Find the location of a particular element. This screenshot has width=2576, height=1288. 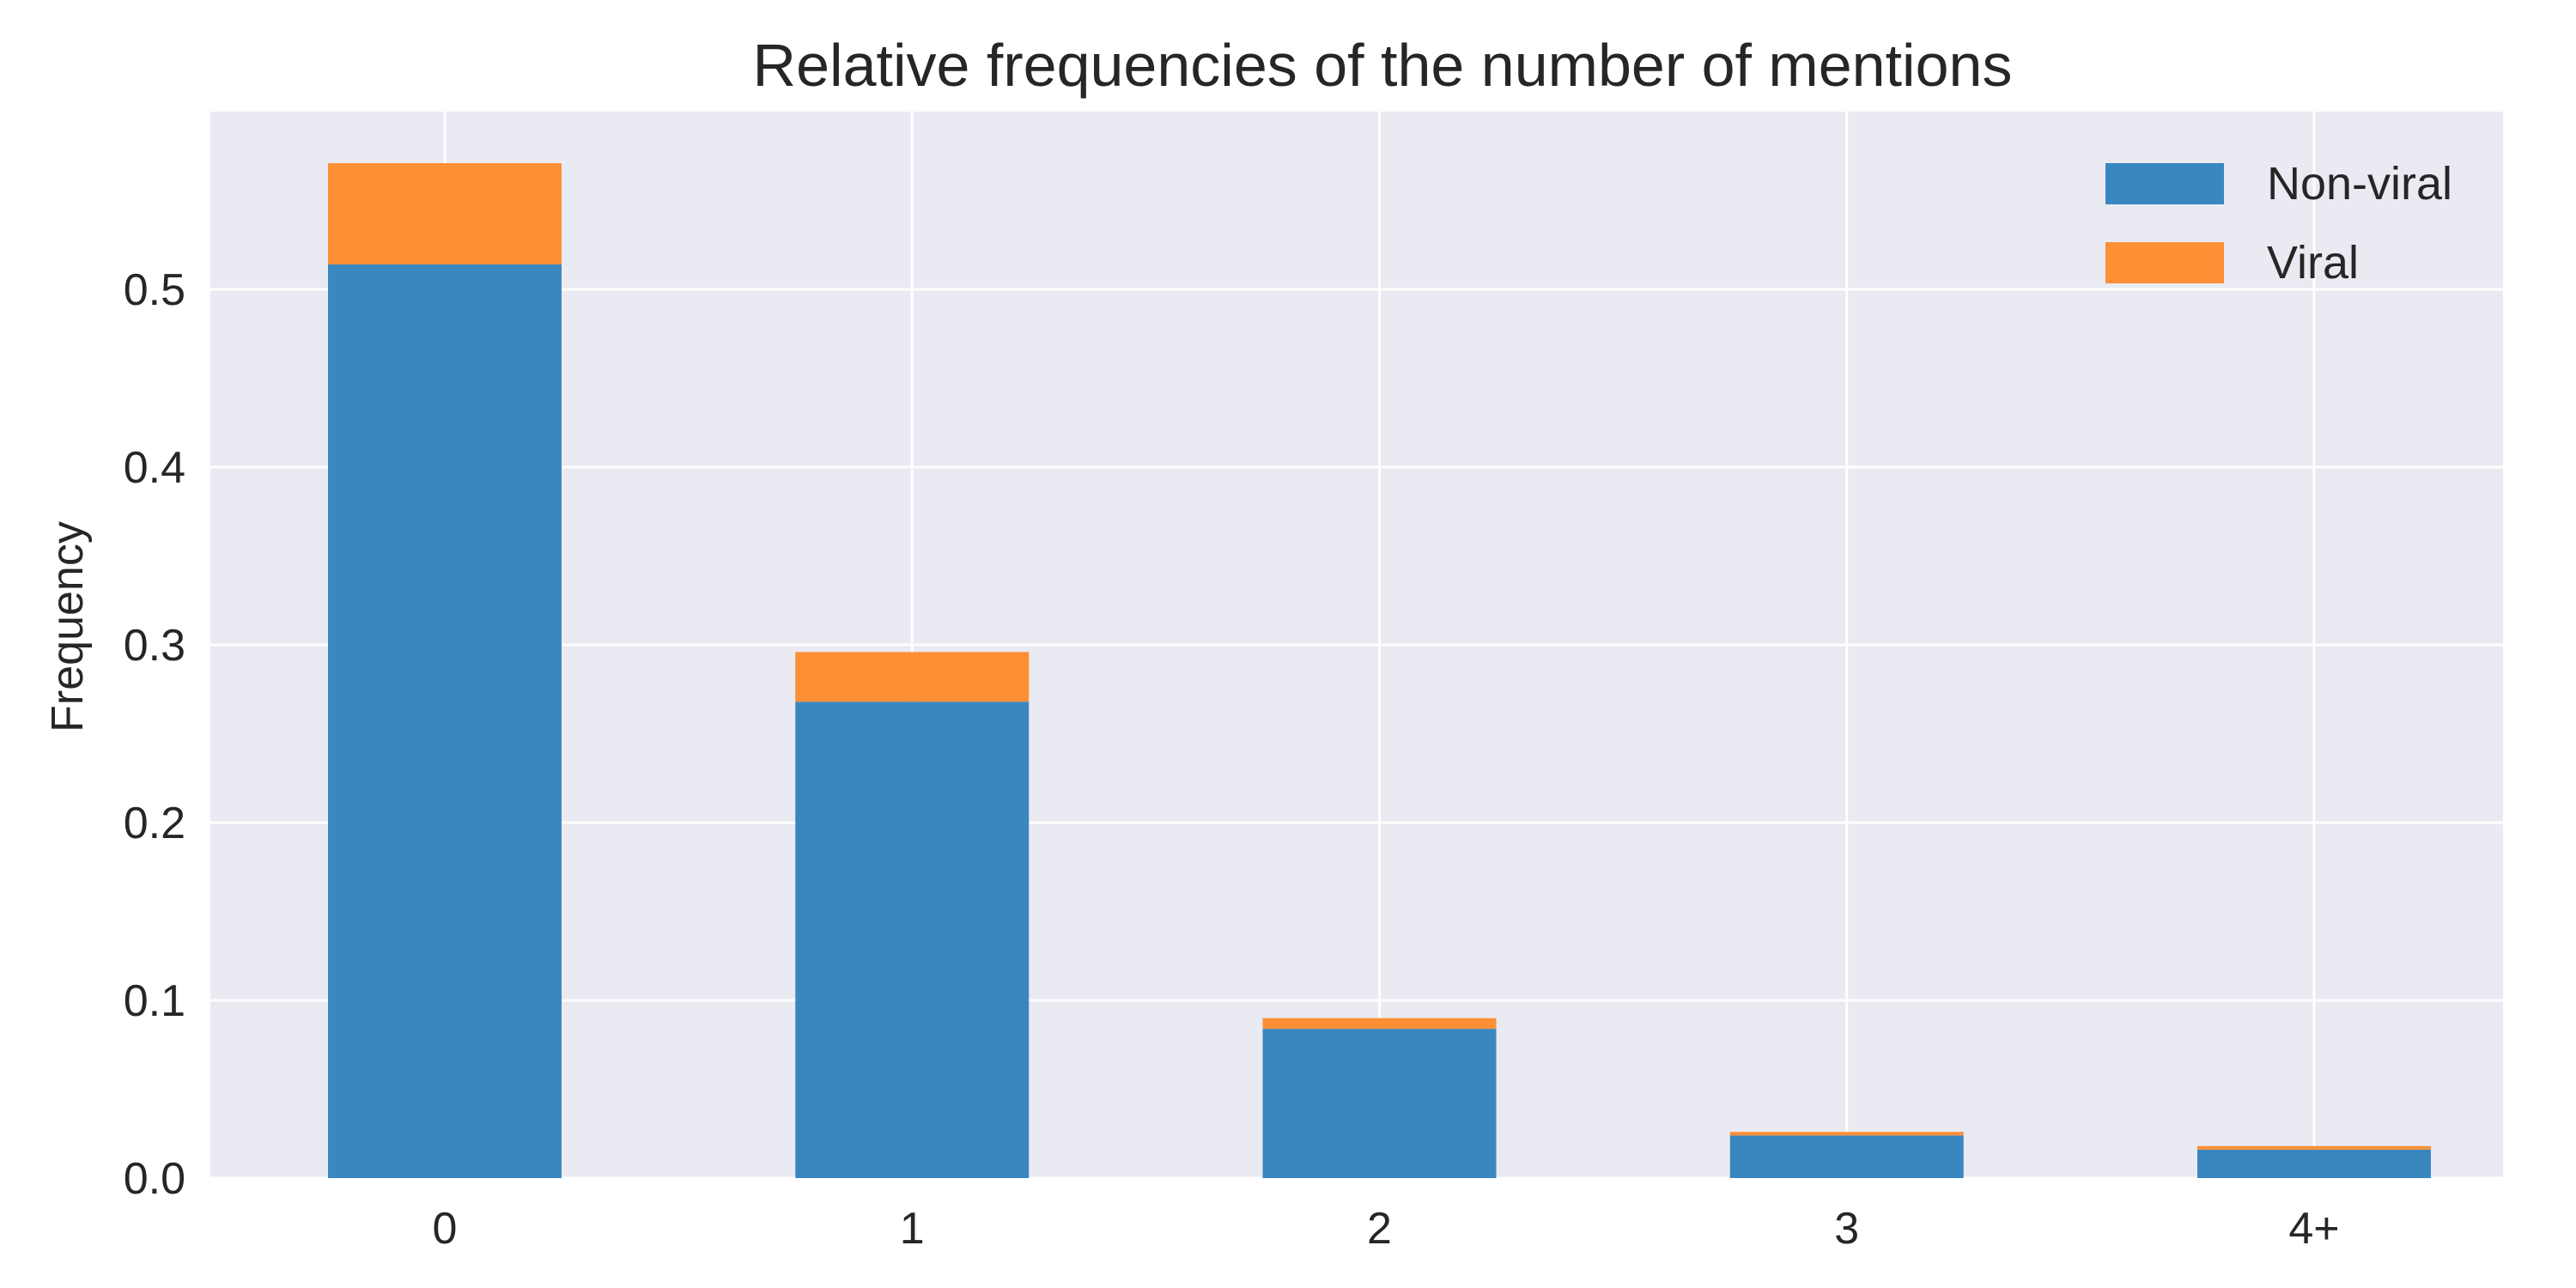

y-axis-ticks: 0.0 0.1 0.2 0.3 0.4 0.5 is located at coordinates (154, 735).